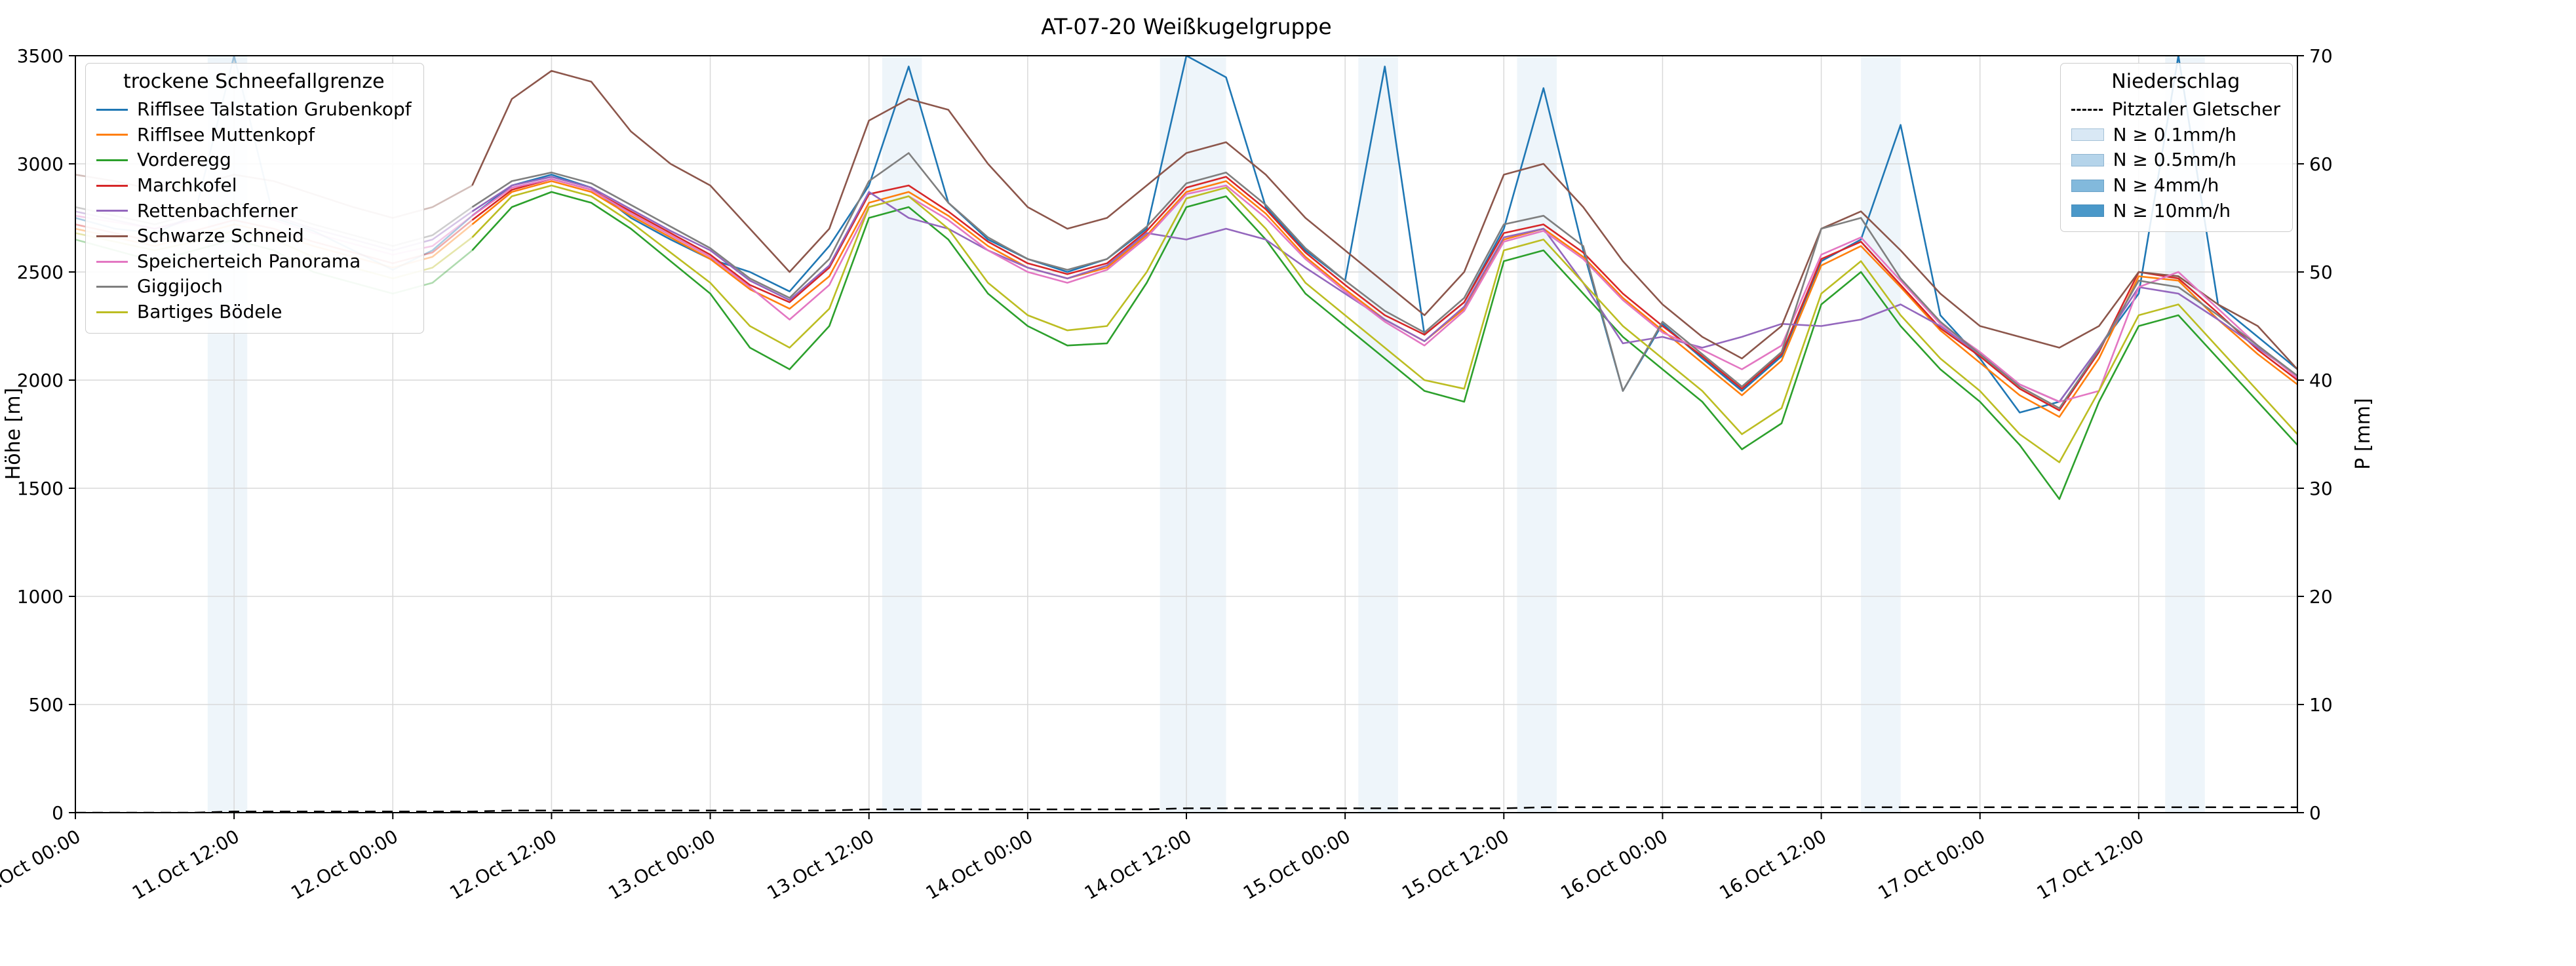 This screenshot has width=2576, height=966. What do you see at coordinates (1772, 864) in the screenshot?
I see `x-tick-label: 16.Oct 12:00` at bounding box center [1772, 864].